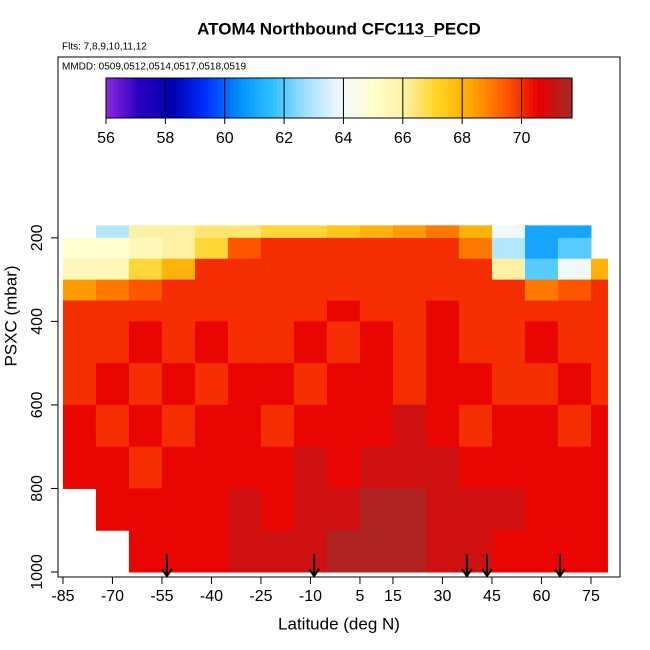 This screenshot has height=650, width=650. What do you see at coordinates (37, 488) in the screenshot?
I see `y-tick-label: 800` at bounding box center [37, 488].